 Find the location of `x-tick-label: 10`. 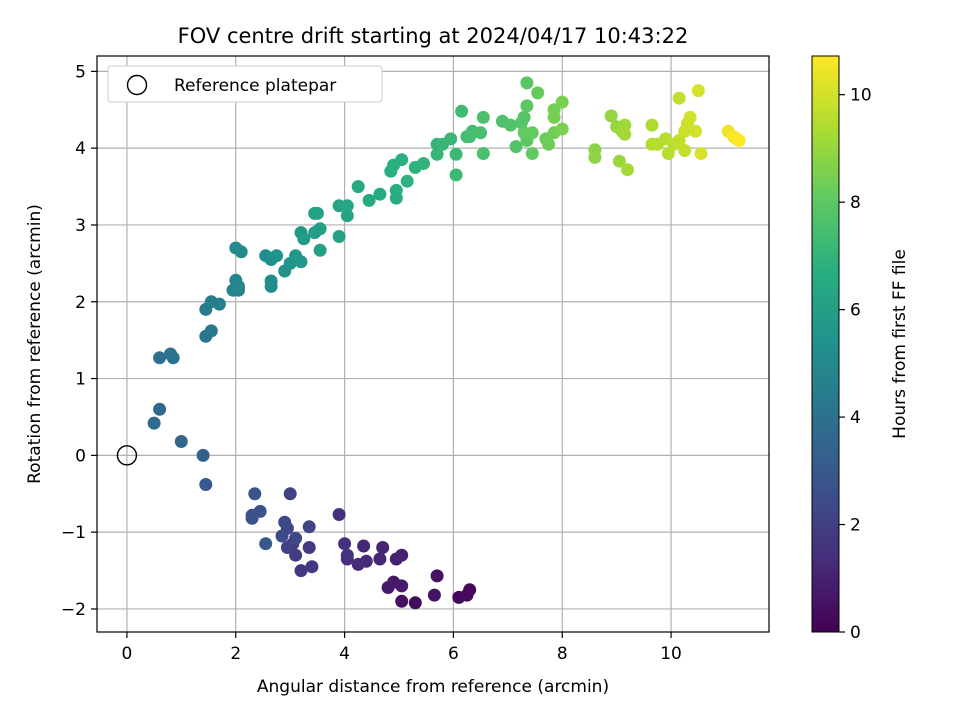

x-tick-label: 10 is located at coordinates (671, 654).